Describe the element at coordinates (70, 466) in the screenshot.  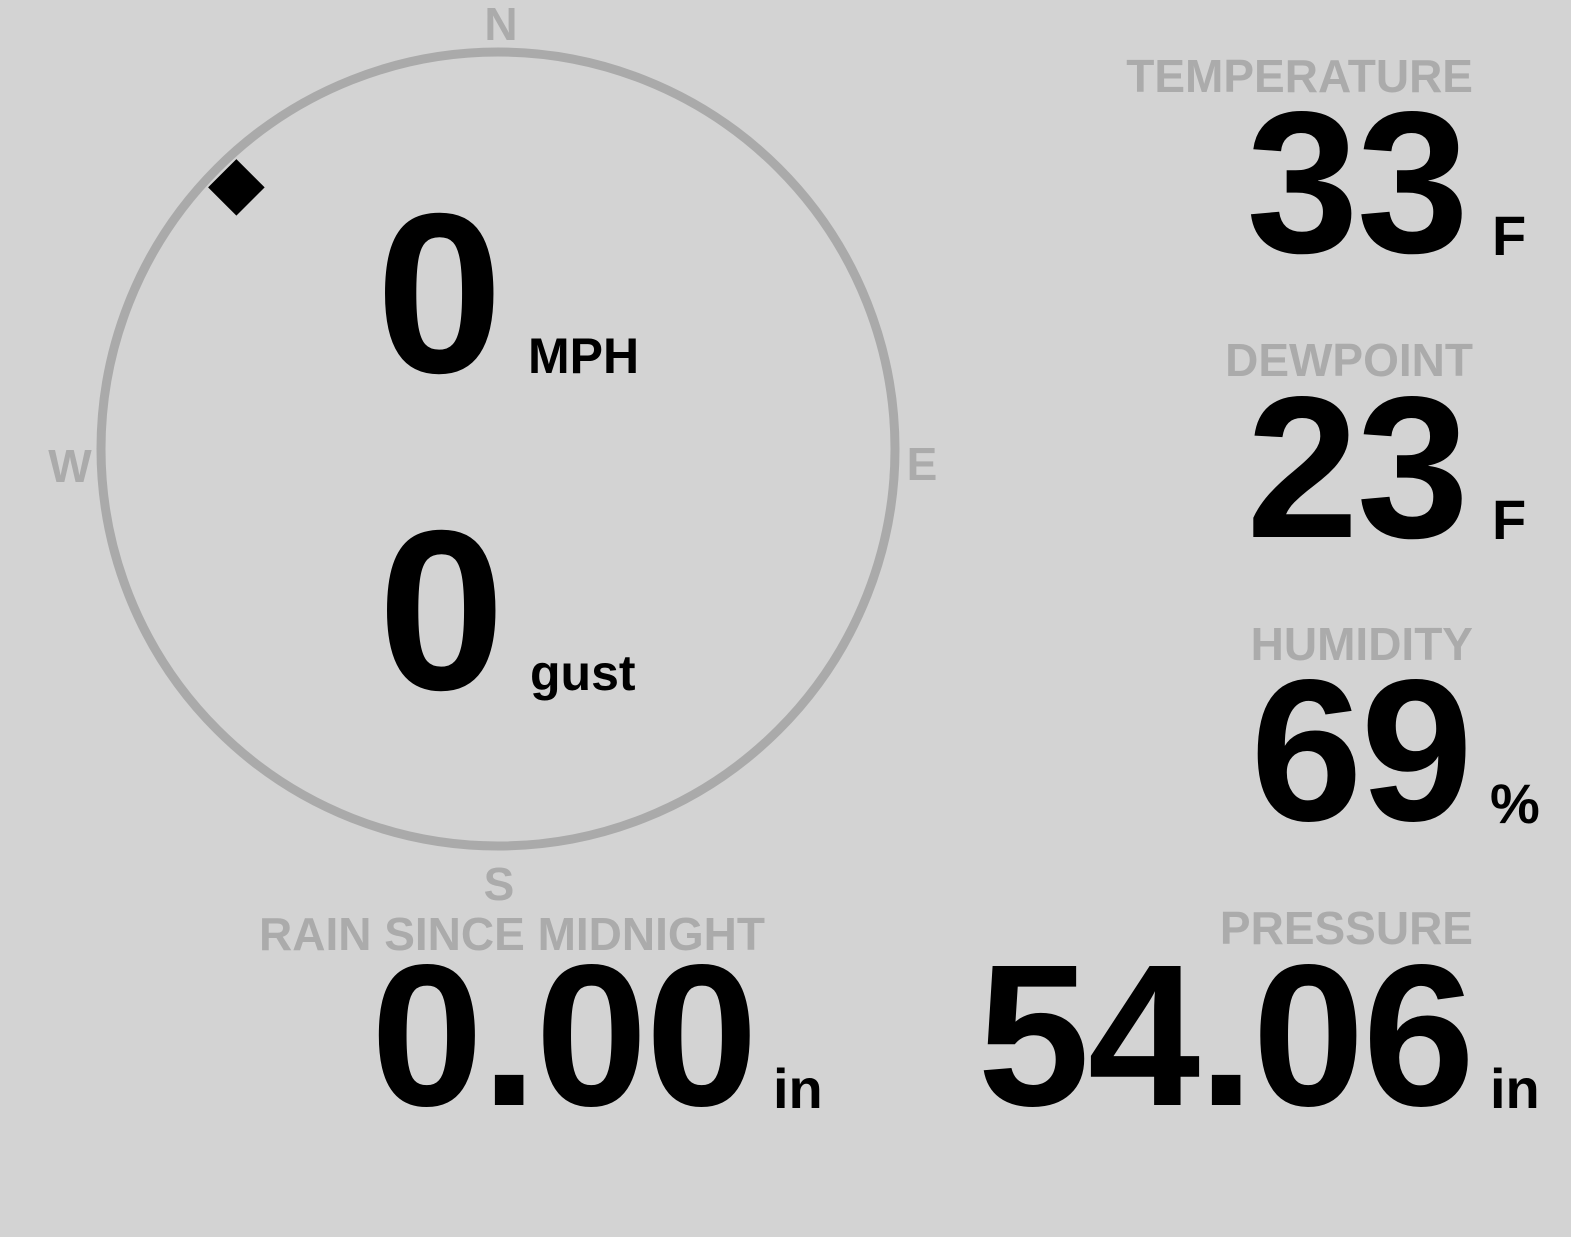
I see `compass-west: W` at that location.